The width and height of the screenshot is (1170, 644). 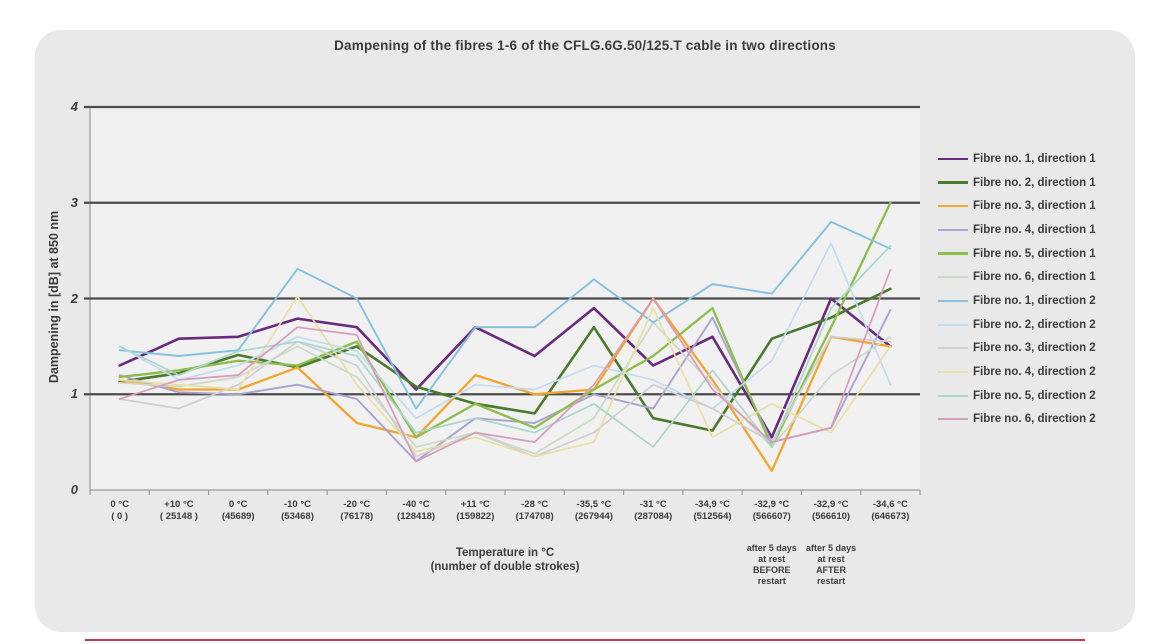 What do you see at coordinates (653, 516) in the screenshot?
I see `x-tick-strokes: (287084)` at bounding box center [653, 516].